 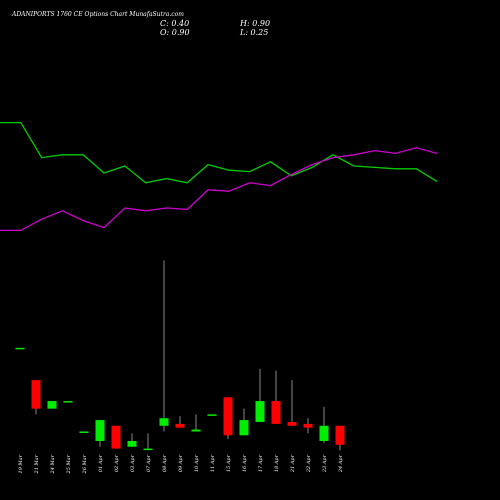 I want to click on x-tick-label: 22 Apr, so click(x=309, y=463).